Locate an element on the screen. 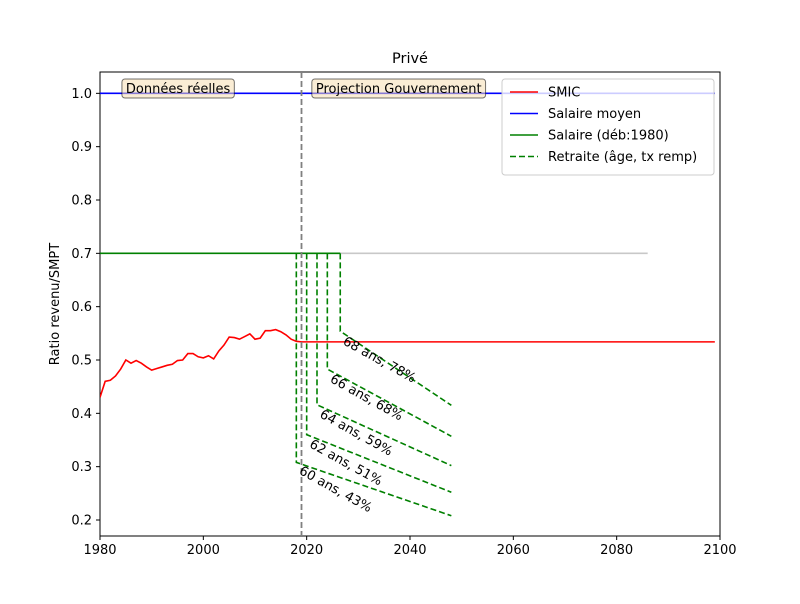 The image size is (800, 604). legend-label: Salaire (déb:1980) is located at coordinates (608, 136).